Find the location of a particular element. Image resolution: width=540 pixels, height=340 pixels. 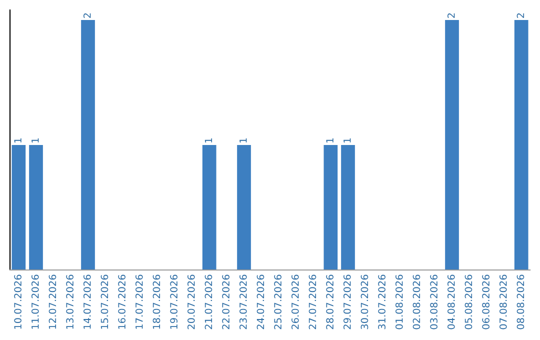

x-tick-label: 18.07.2026 is located at coordinates (156, 301).